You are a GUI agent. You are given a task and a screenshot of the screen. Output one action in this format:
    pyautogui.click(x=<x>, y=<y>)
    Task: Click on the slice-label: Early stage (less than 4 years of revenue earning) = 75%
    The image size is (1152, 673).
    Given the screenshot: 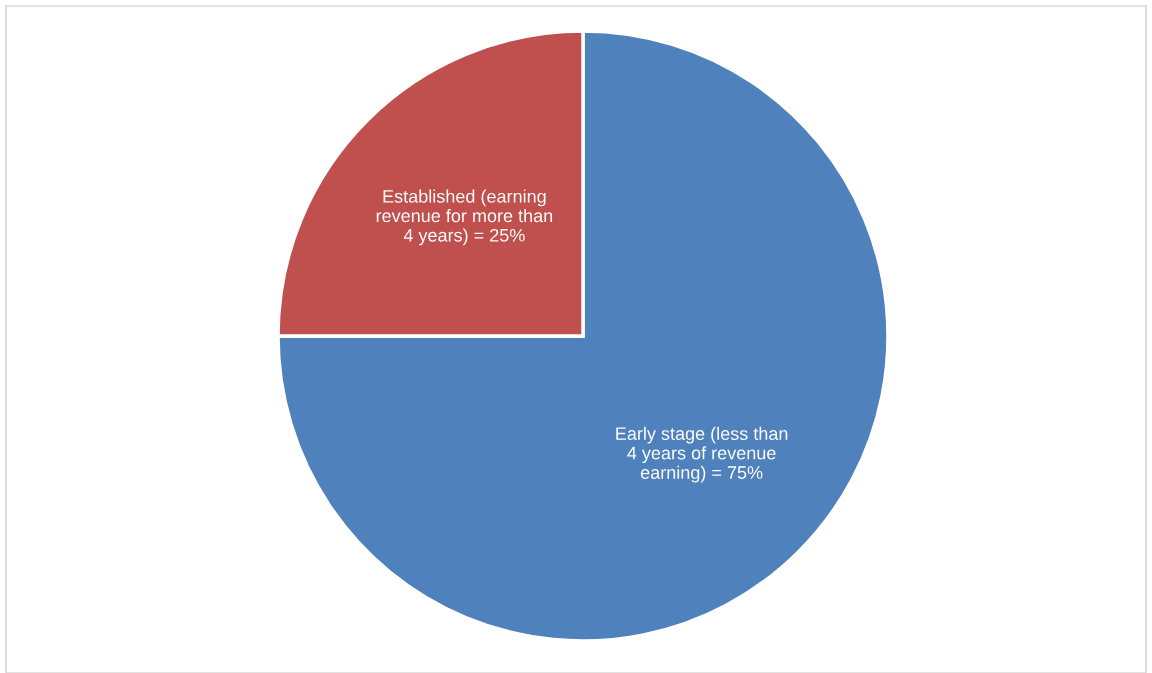 What is the action you would take?
    pyautogui.click(x=702, y=454)
    